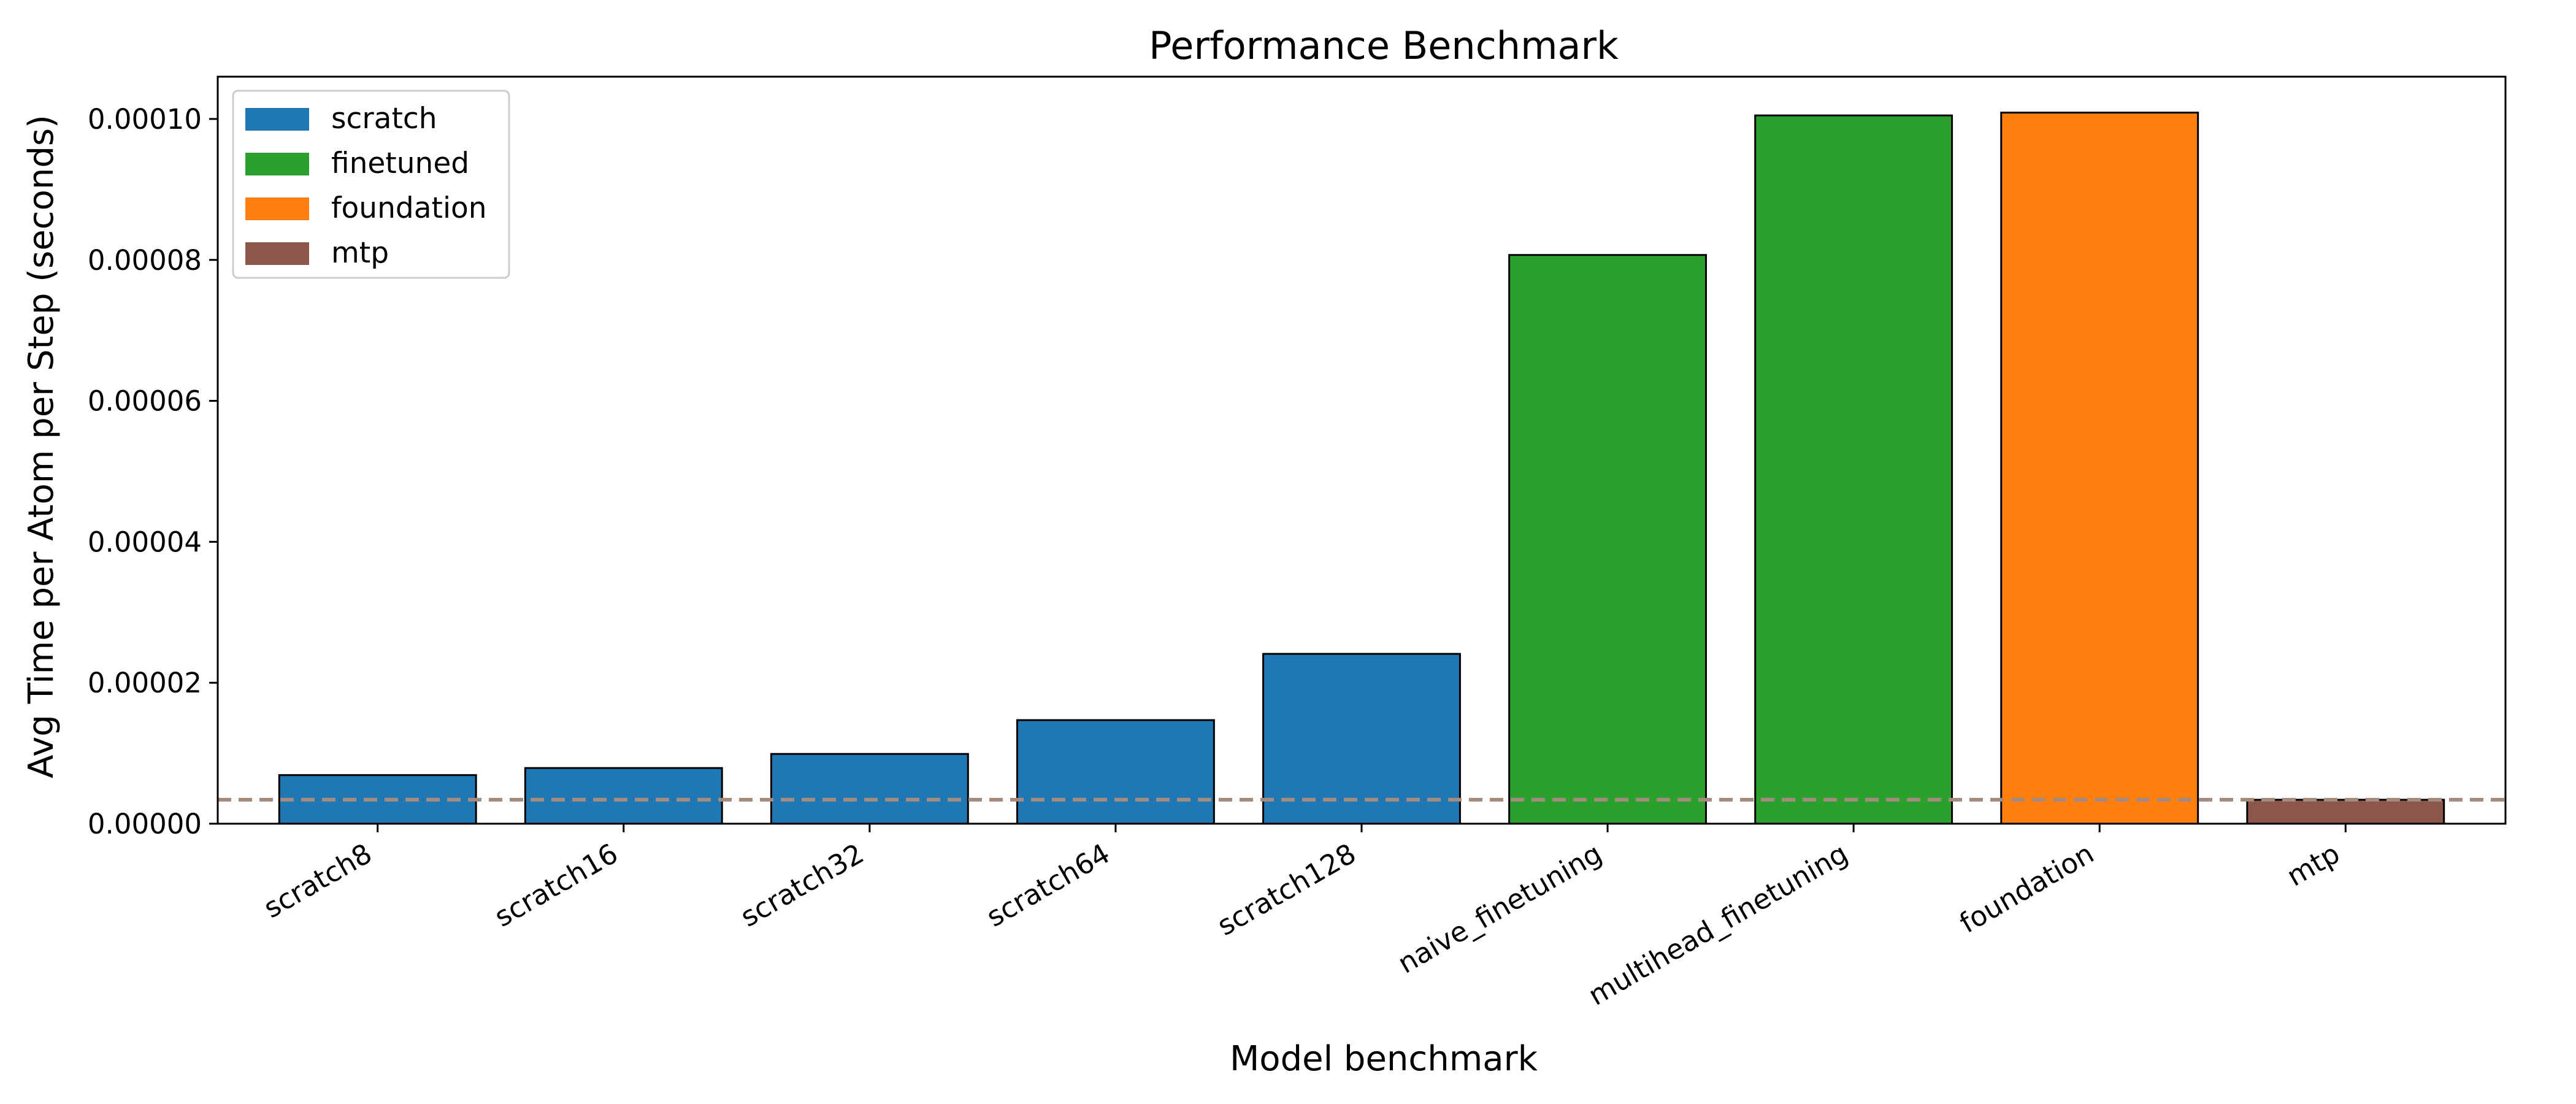  I want to click on legend-label-foundation: foundation, so click(409, 208).